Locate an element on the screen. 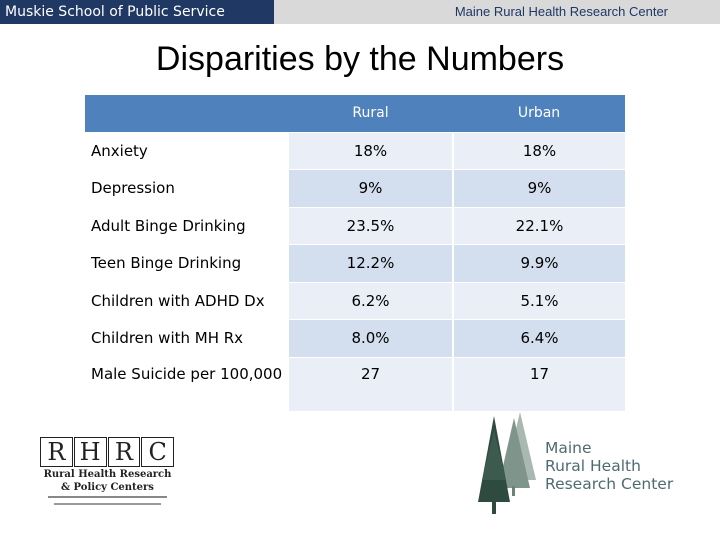 Image resolution: width=720 pixels, height=540 pixels. urban-value: 18% is located at coordinates (538, 150).